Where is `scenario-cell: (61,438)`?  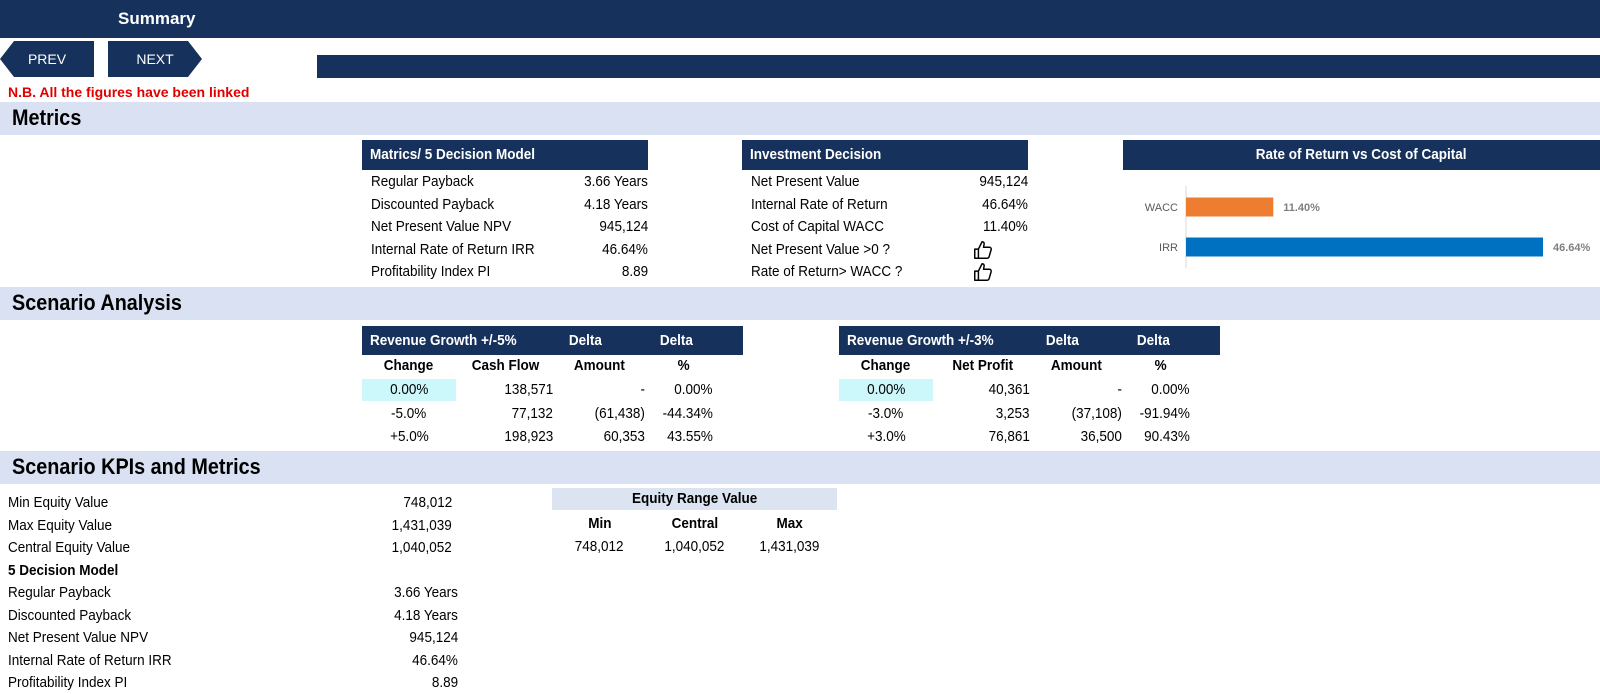 scenario-cell: (61,438) is located at coordinates (619, 413).